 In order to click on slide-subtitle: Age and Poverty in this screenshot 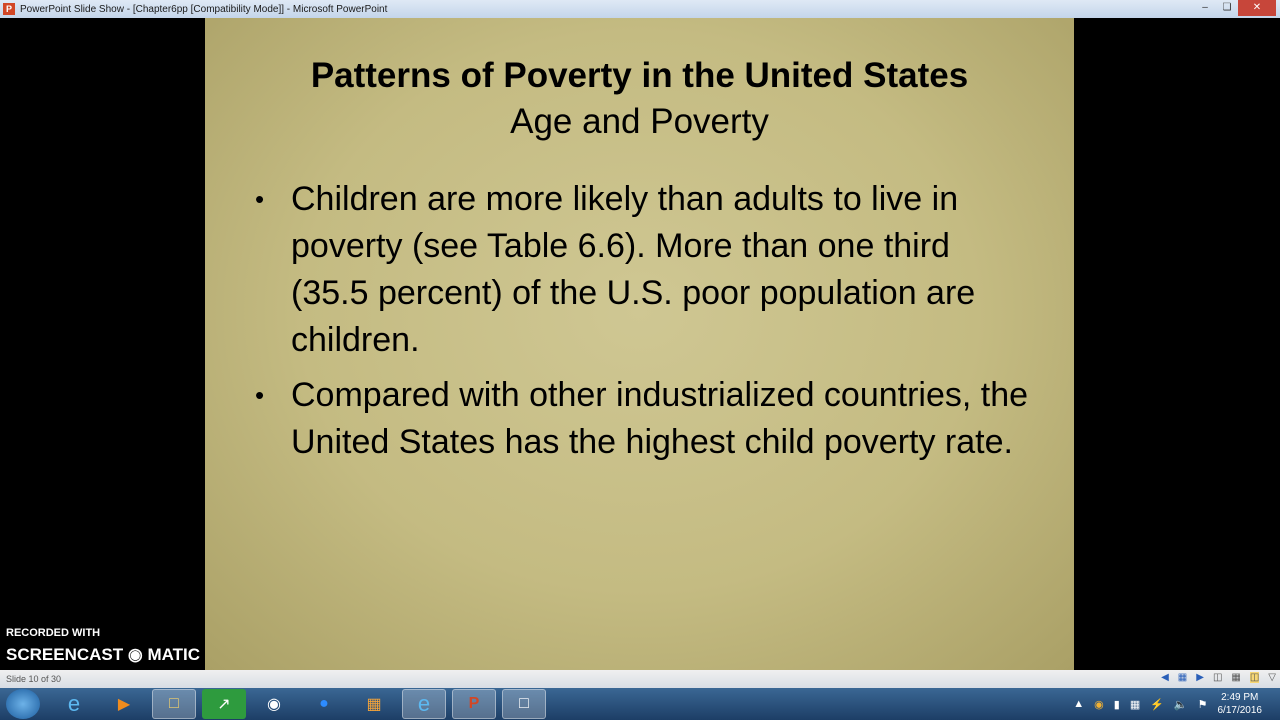, I will do `click(639, 121)`.